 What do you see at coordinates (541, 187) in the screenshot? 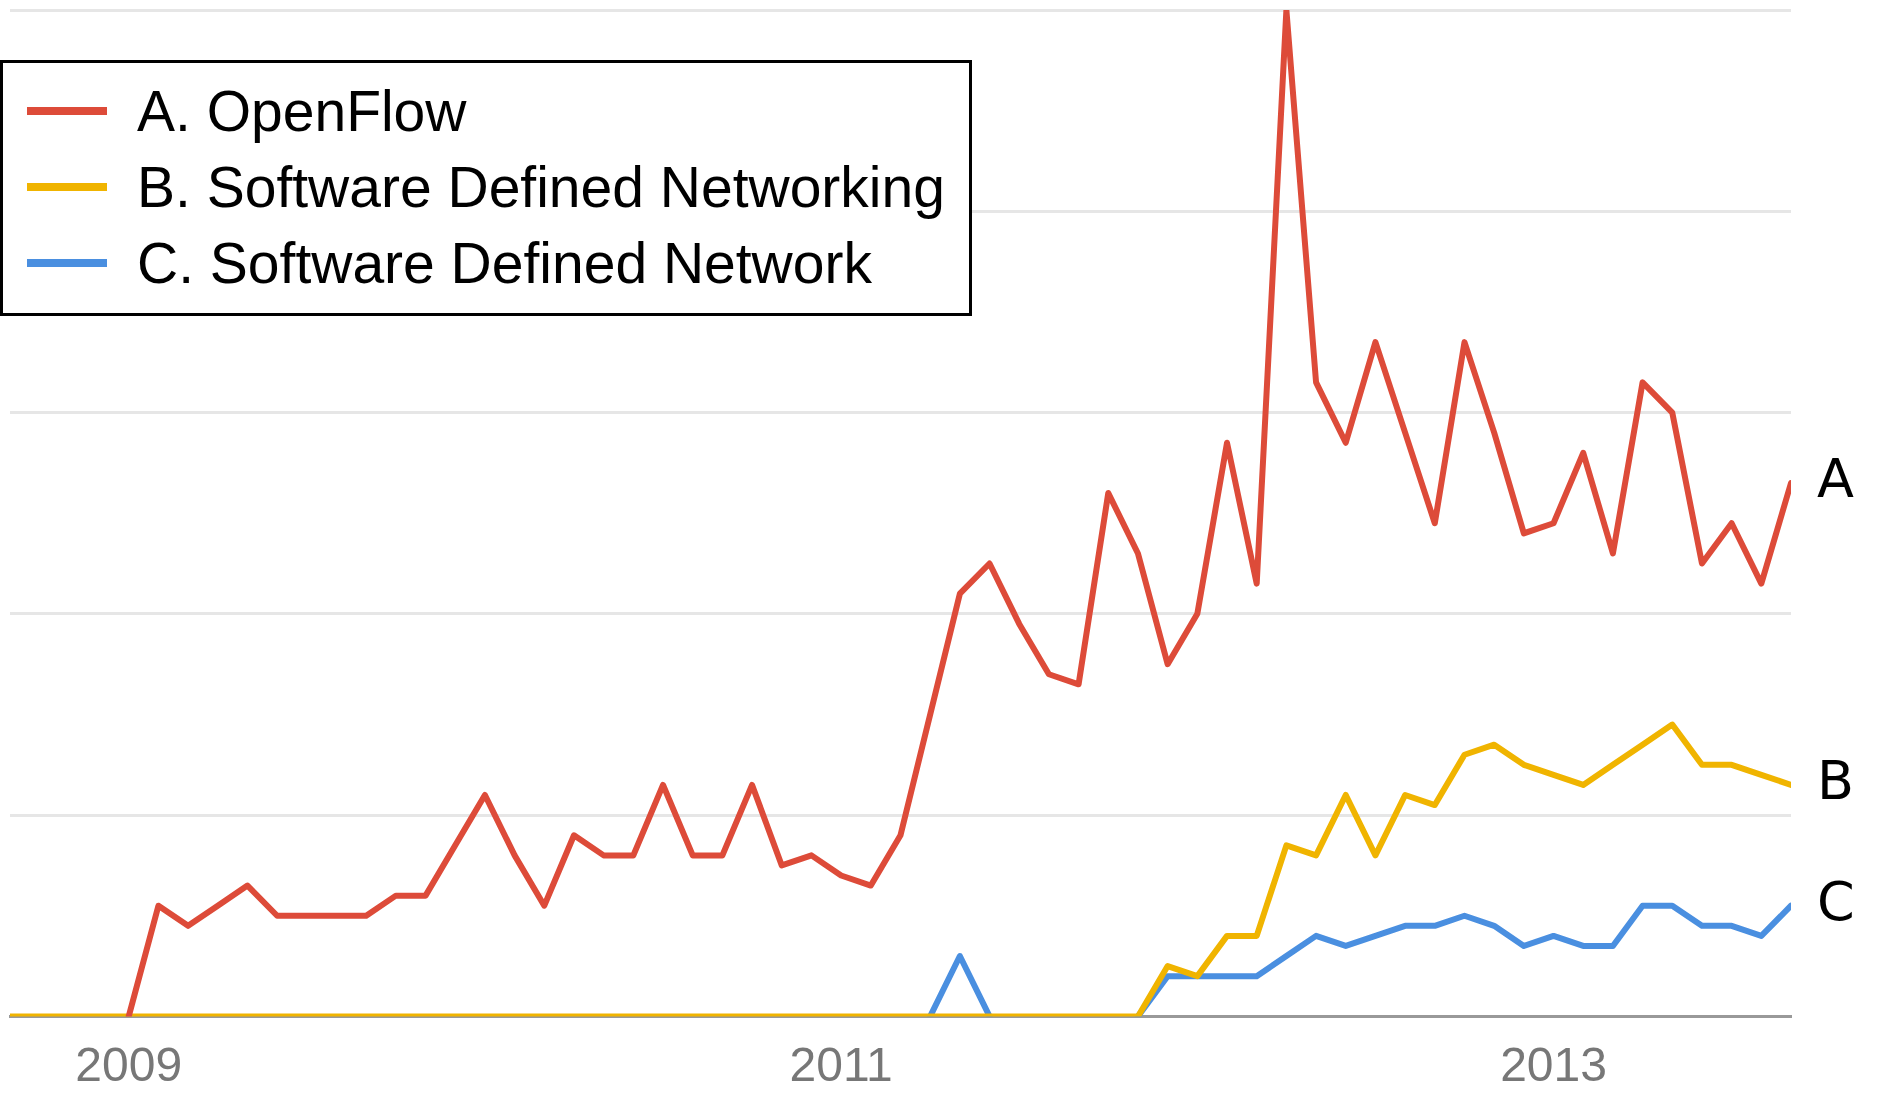
I see `legend-label: B. Software Defined Networking` at bounding box center [541, 187].